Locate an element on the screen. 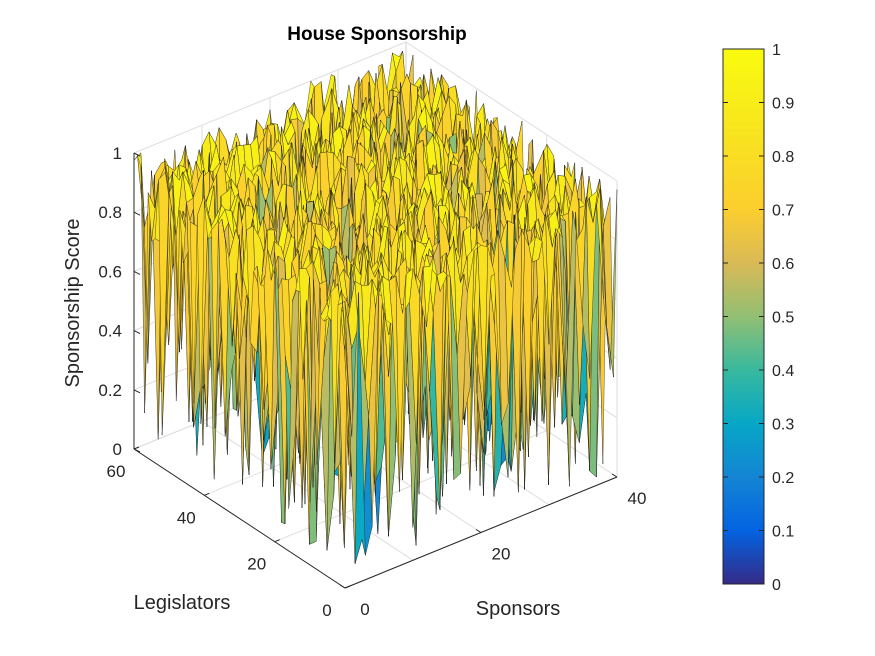 This screenshot has height=656, width=875. colorbar-tick-label: 0.7 is located at coordinates (783, 211).